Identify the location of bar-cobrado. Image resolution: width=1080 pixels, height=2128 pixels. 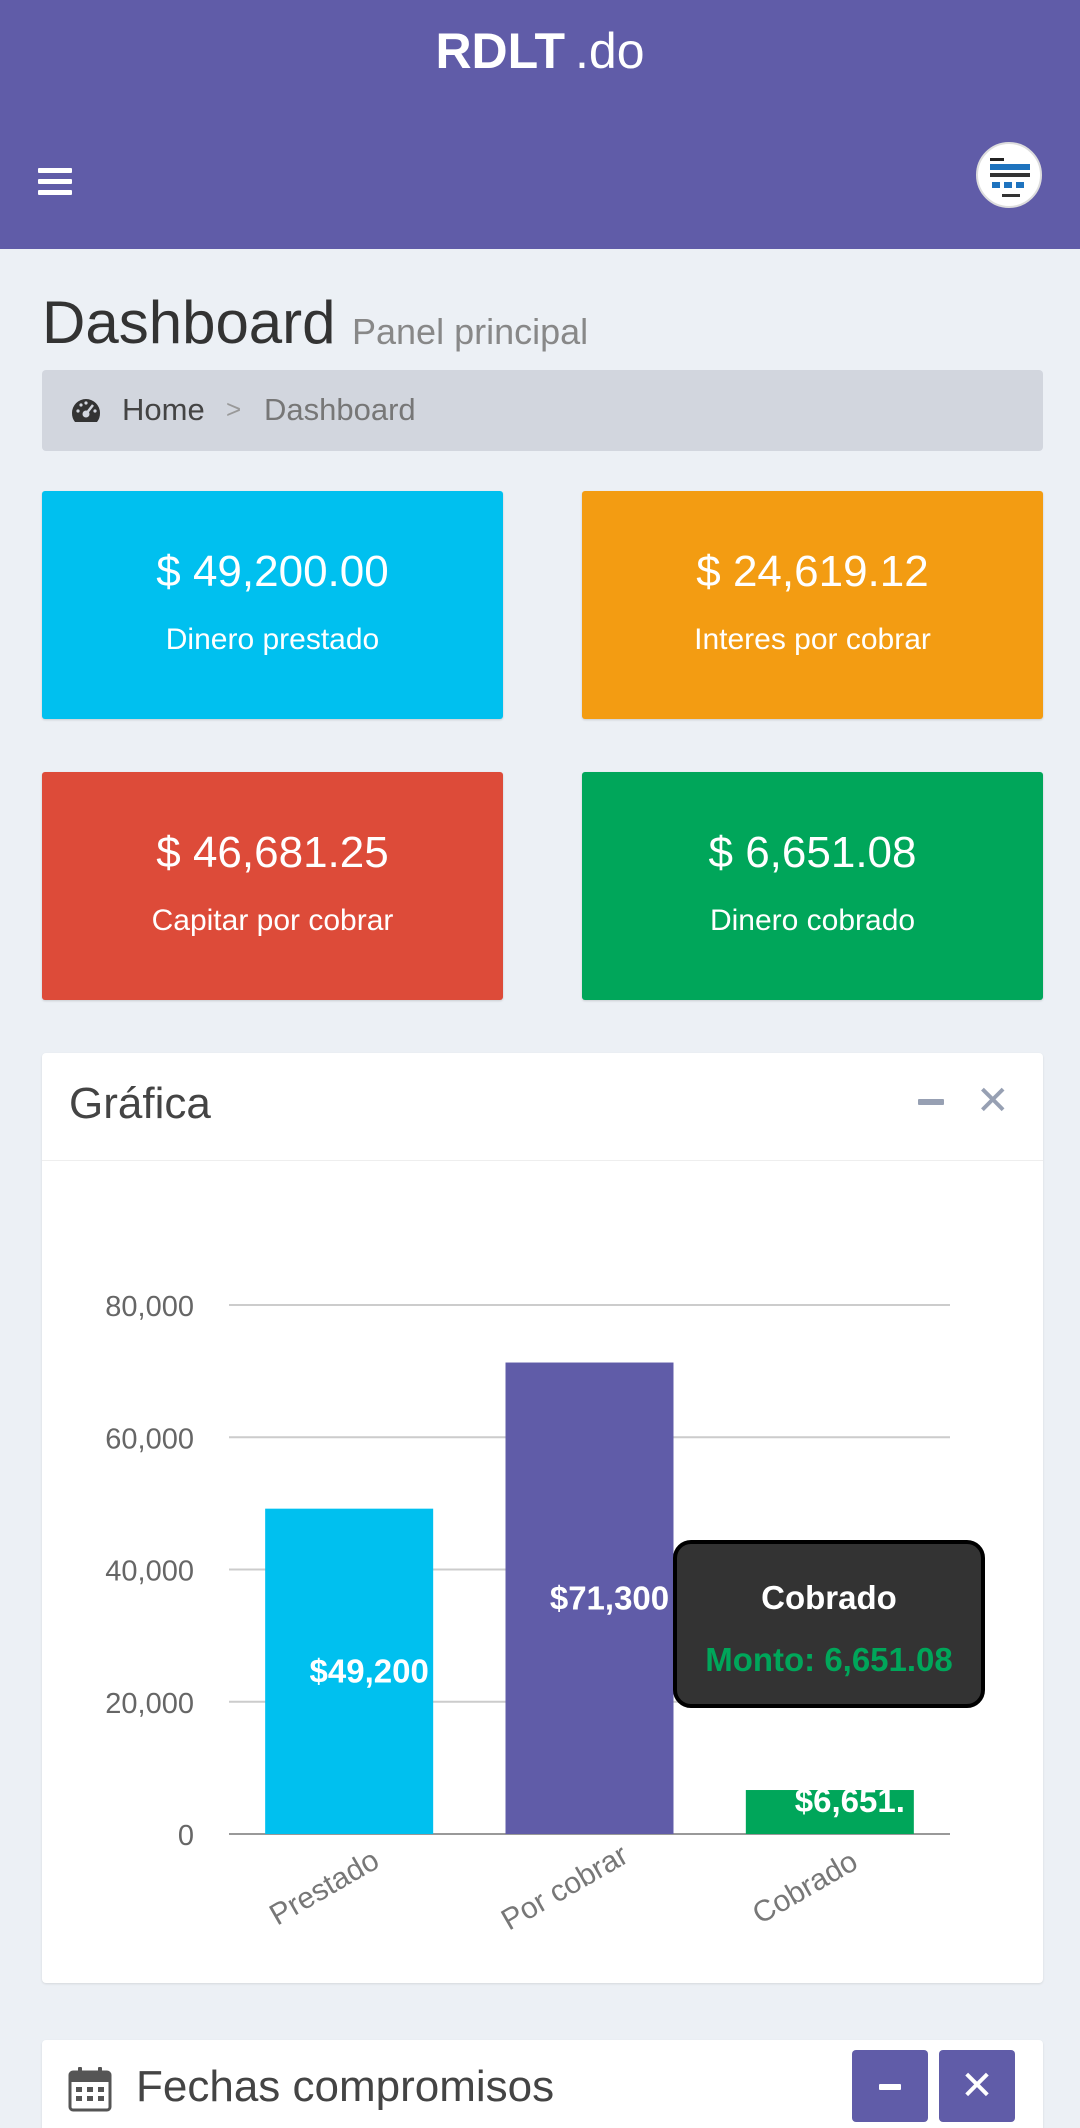
(829, 1812).